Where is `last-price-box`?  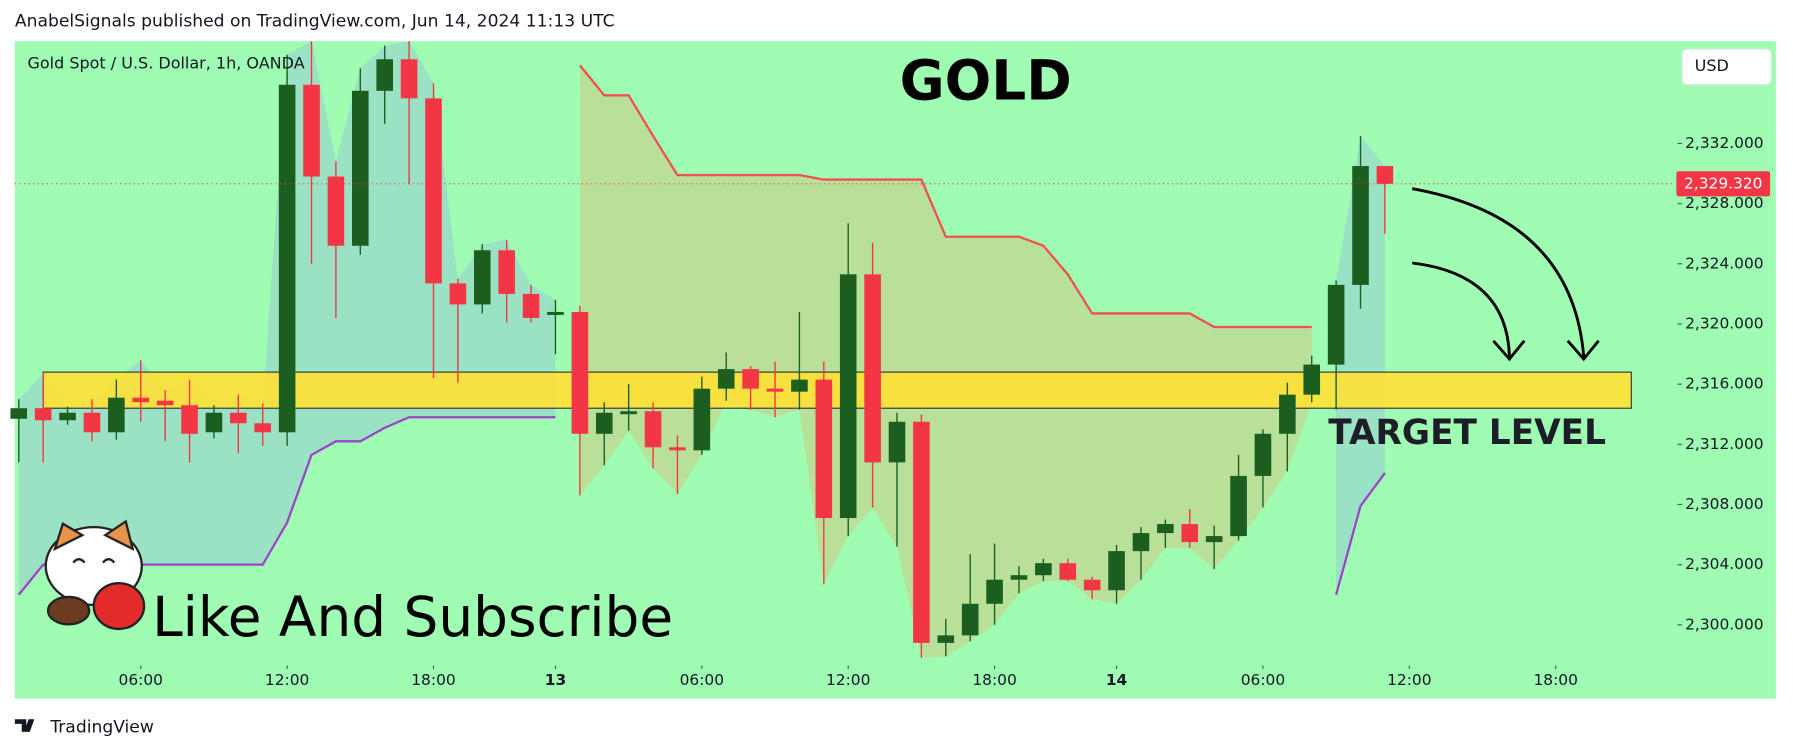
last-price-box is located at coordinates (1723, 184).